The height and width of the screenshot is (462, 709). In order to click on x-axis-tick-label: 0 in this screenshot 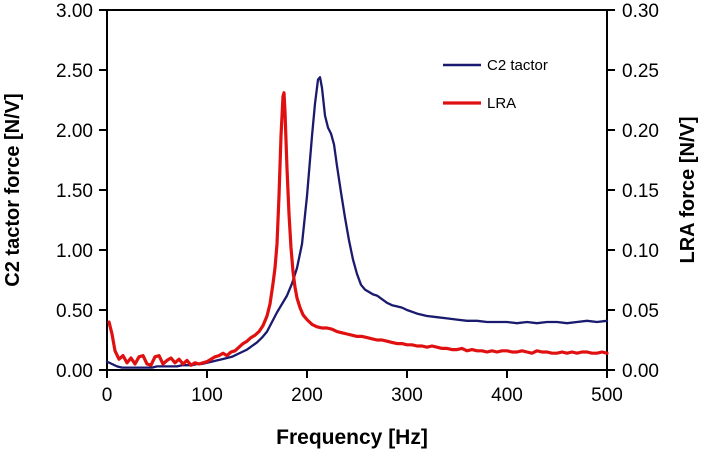, I will do `click(107, 395)`.